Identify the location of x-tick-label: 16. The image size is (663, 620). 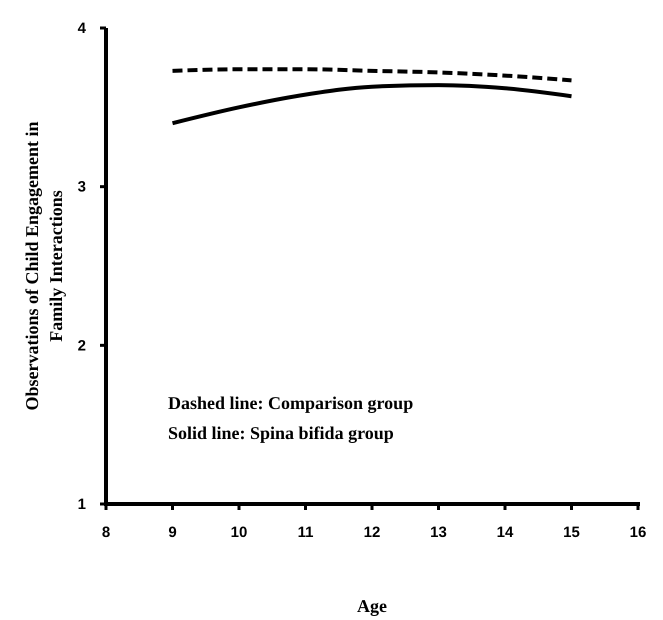
(638, 532).